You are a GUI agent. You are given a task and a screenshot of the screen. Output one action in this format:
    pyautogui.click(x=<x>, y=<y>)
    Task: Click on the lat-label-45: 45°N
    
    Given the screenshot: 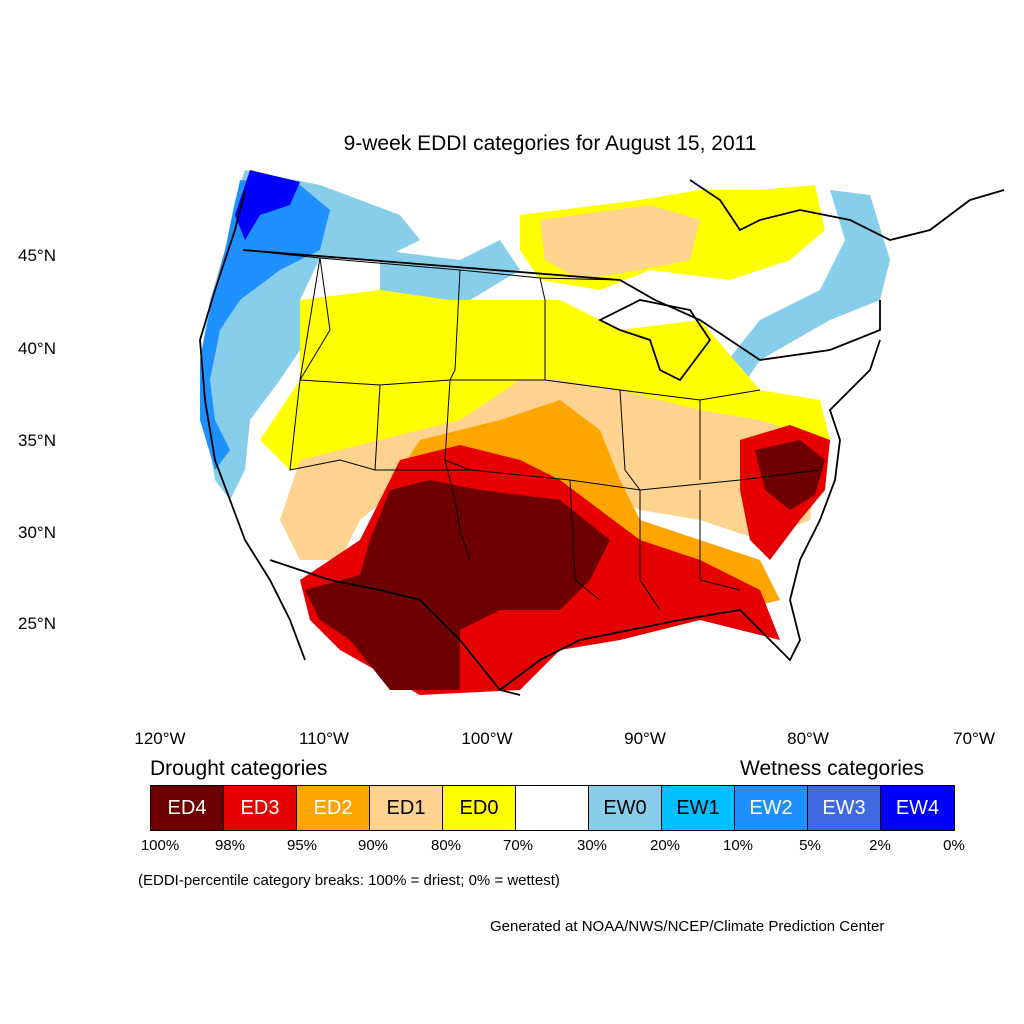 What is the action you would take?
    pyautogui.click(x=37, y=255)
    